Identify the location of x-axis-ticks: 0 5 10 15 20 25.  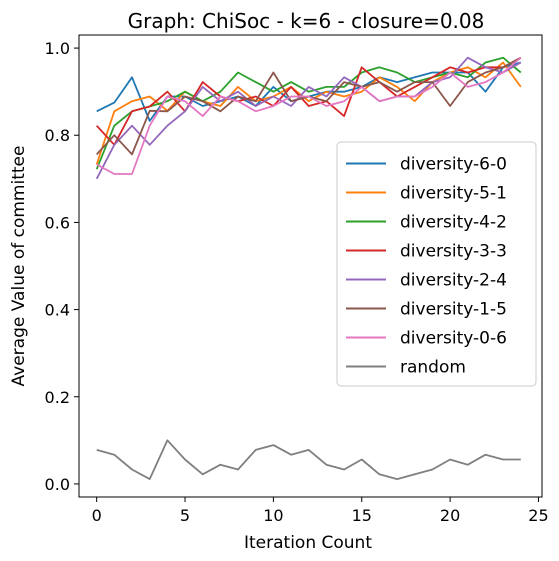
(320, 511).